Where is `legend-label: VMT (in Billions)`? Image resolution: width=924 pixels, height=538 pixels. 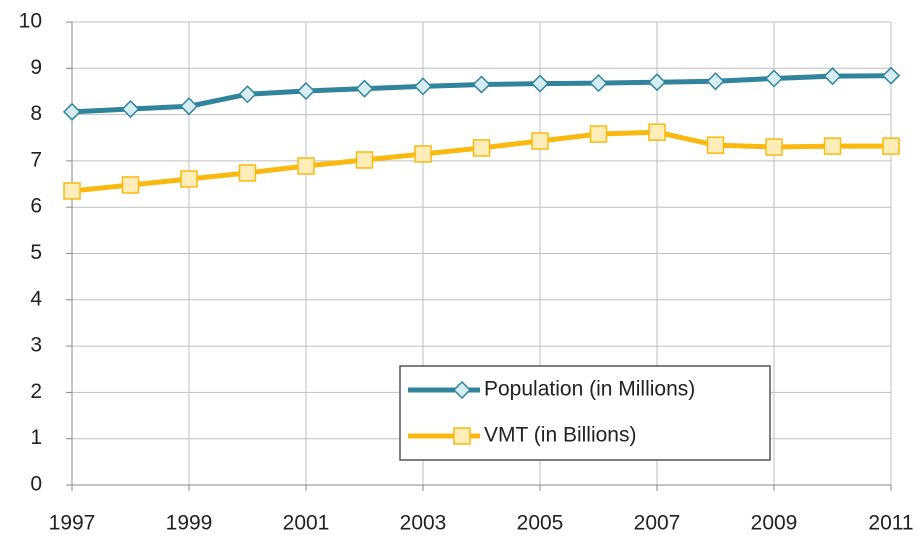
legend-label: VMT (in Billions) is located at coordinates (560, 435).